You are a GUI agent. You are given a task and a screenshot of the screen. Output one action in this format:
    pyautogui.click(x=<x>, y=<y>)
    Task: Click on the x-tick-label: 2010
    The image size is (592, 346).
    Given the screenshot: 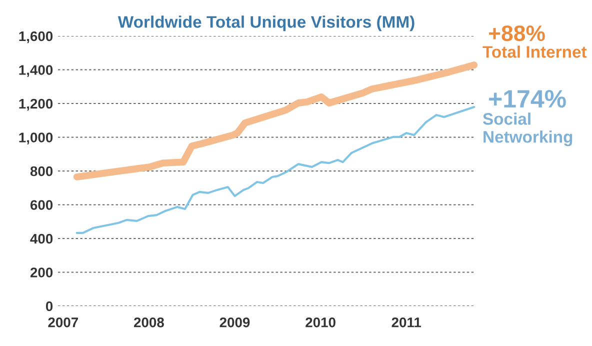 What is the action you would take?
    pyautogui.click(x=321, y=322)
    